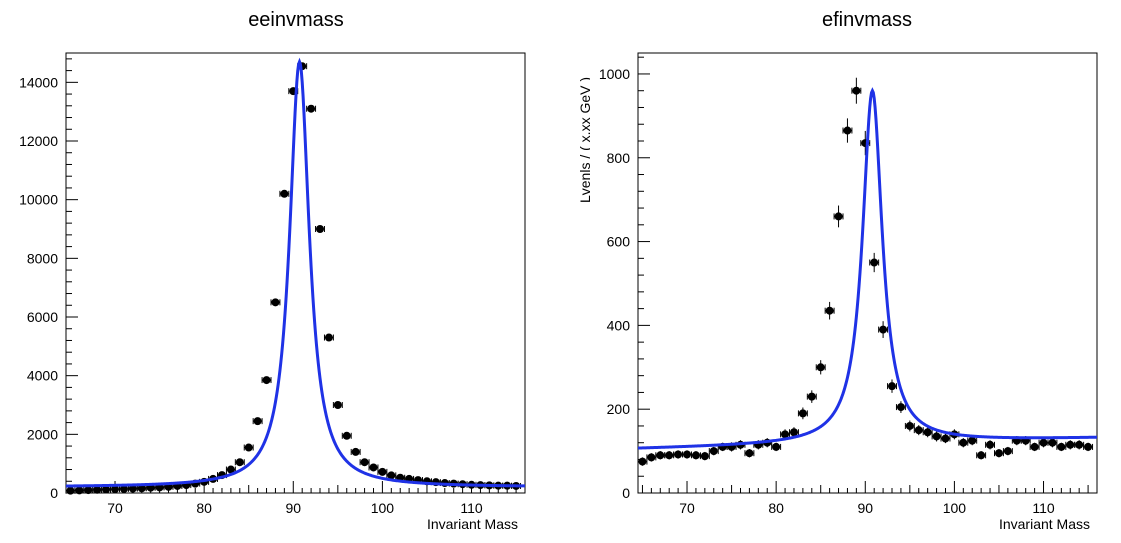 Image resolution: width=1121 pixels, height=543 pixels. What do you see at coordinates (42, 258) in the screenshot?
I see `y-tick-label: 8000` at bounding box center [42, 258].